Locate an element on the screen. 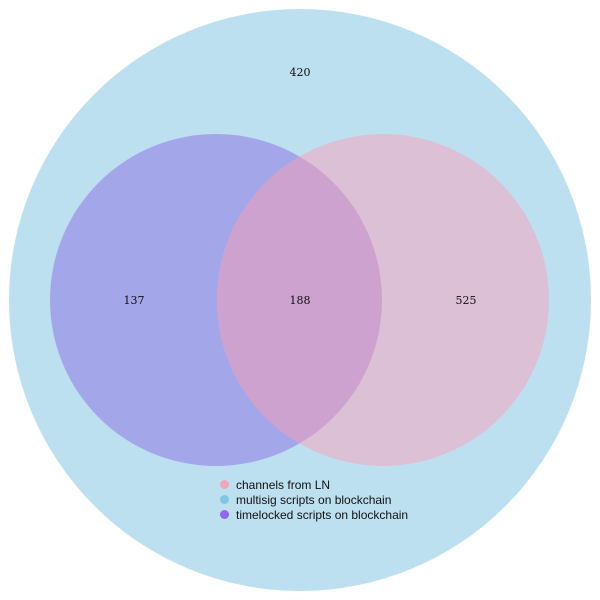 The height and width of the screenshot is (600, 600). legend-swatch-multisig is located at coordinates (224, 499).